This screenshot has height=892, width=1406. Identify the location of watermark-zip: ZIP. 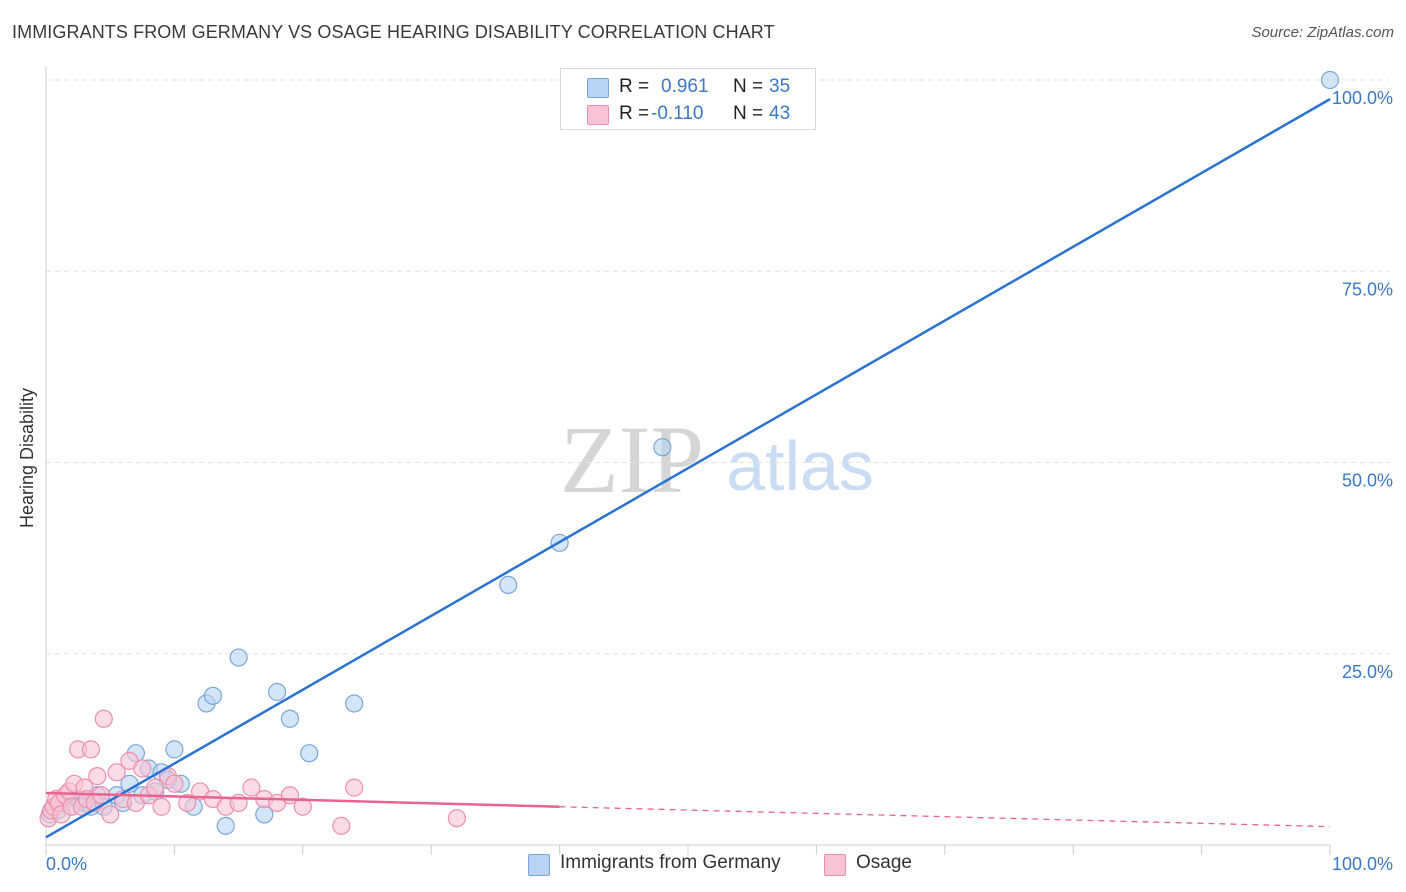
(632, 459).